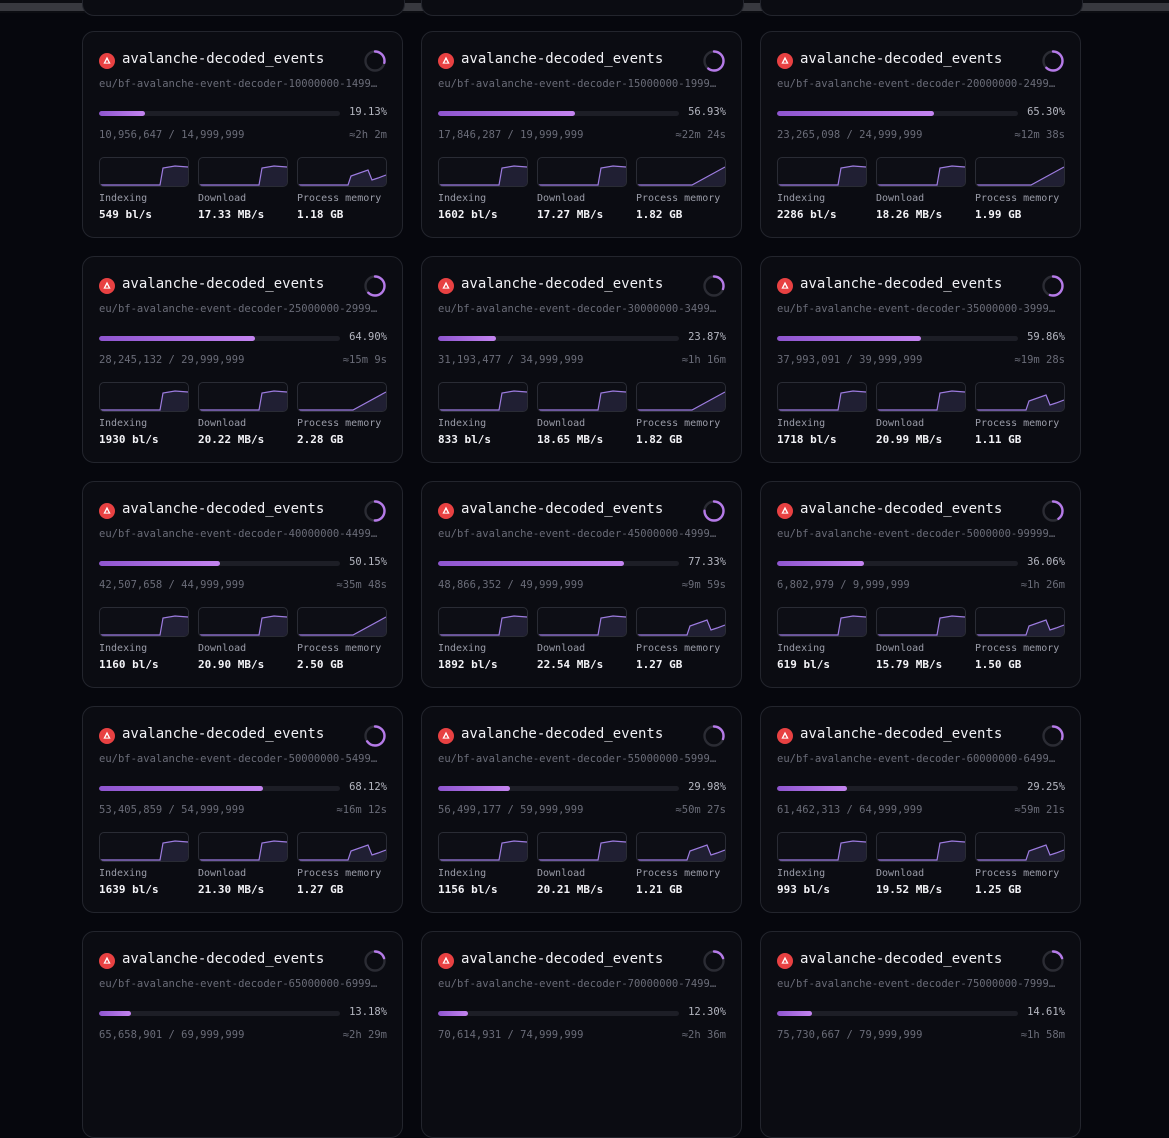 This screenshot has width=1169, height=1138. I want to click on indexing-value: 2286 bl/s, so click(807, 214).